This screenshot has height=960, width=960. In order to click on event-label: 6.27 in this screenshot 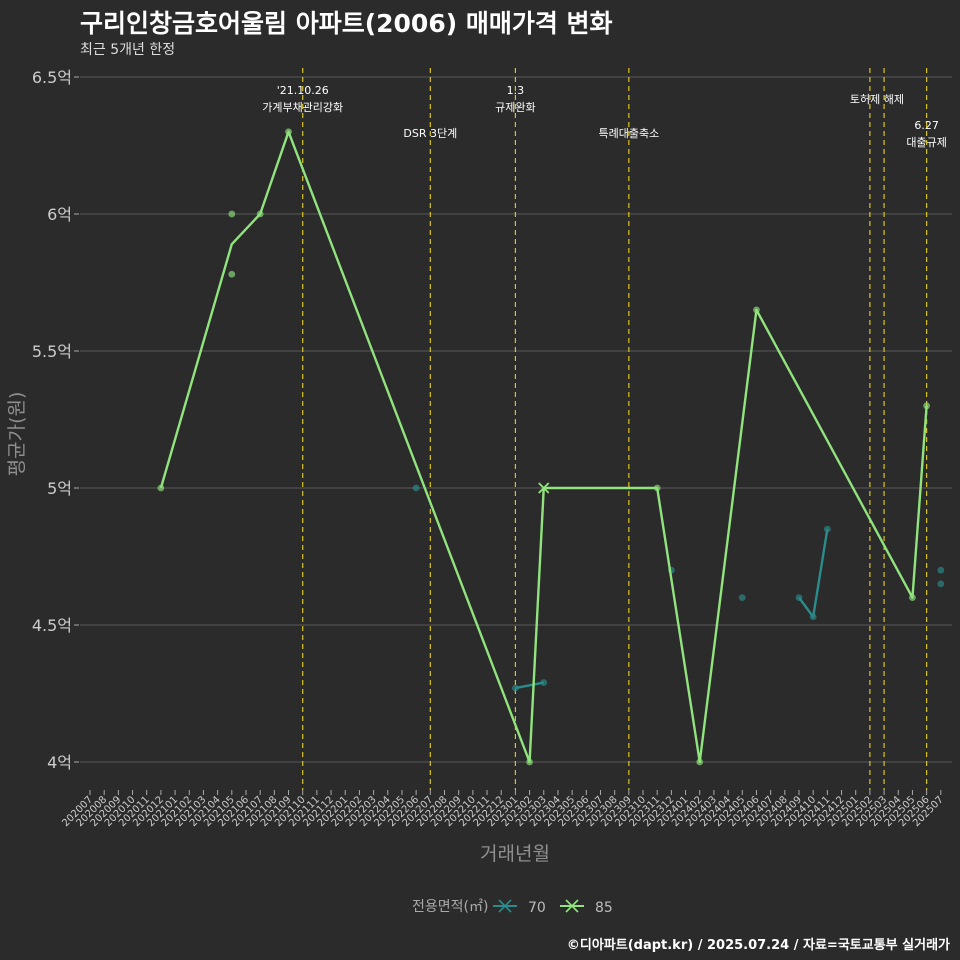, I will do `click(926, 125)`.